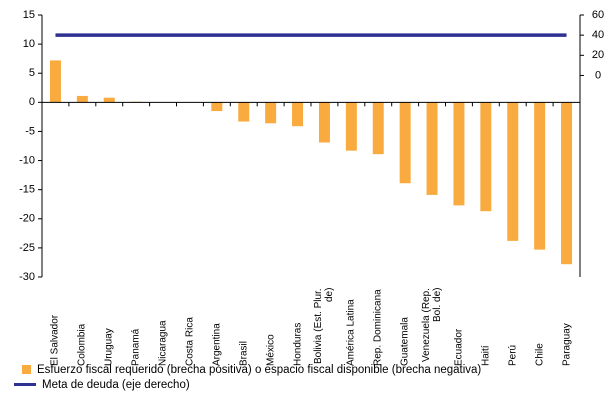  What do you see at coordinates (27, 219) in the screenshot?
I see `y-tick-label: -20` at bounding box center [27, 219].